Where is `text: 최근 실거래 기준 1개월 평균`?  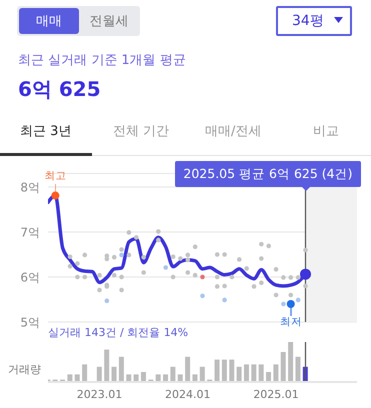
text: 최근 실거래 기준 1개월 평균 is located at coordinates (102, 60).